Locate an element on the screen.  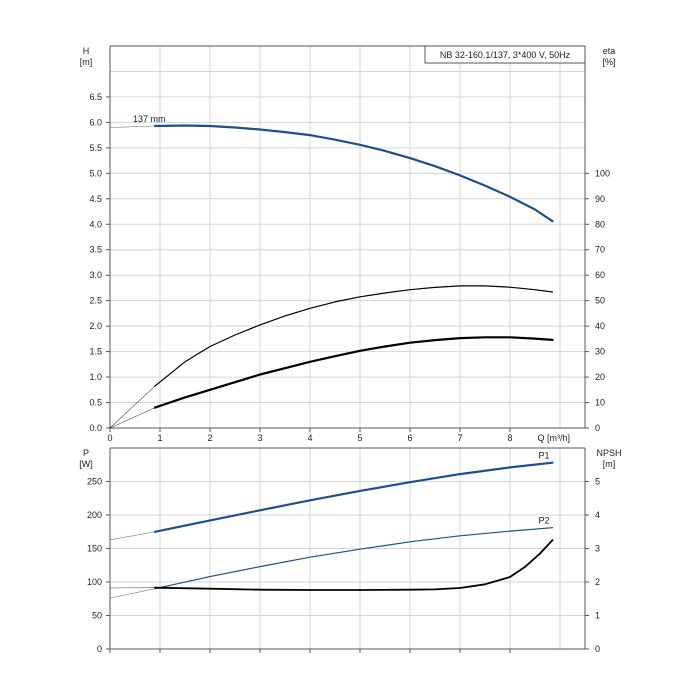
y-right-tick-label: 4 is located at coordinates (597, 515).